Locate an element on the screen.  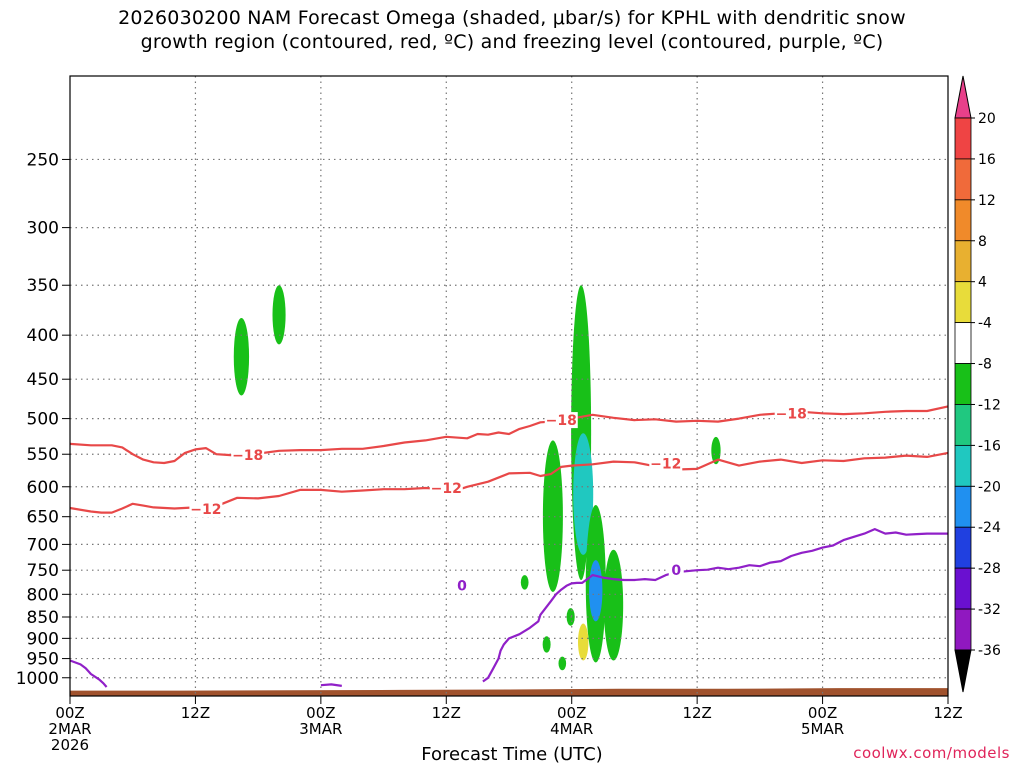
y-tick-label: 700 is located at coordinates (43, 545).